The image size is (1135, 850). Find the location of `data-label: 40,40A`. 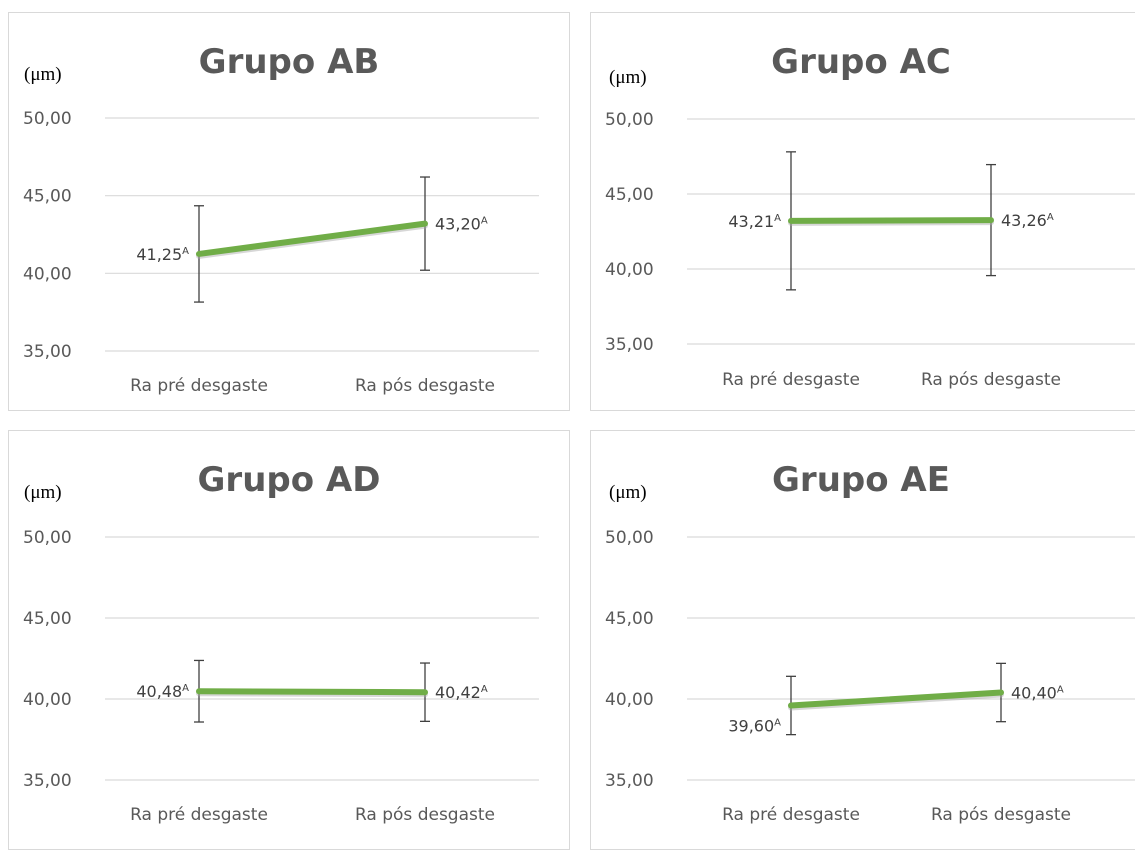

data-label: 40,40A is located at coordinates (1037, 693).